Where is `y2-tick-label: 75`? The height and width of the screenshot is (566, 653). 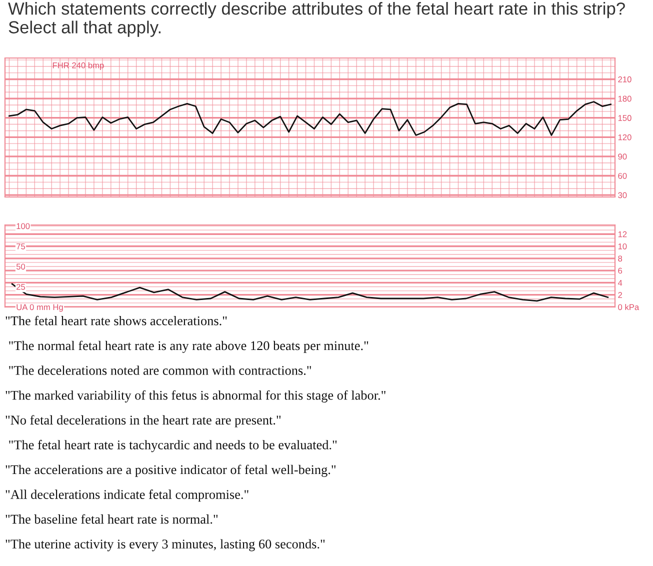
y2-tick-label: 75 is located at coordinates (21, 247).